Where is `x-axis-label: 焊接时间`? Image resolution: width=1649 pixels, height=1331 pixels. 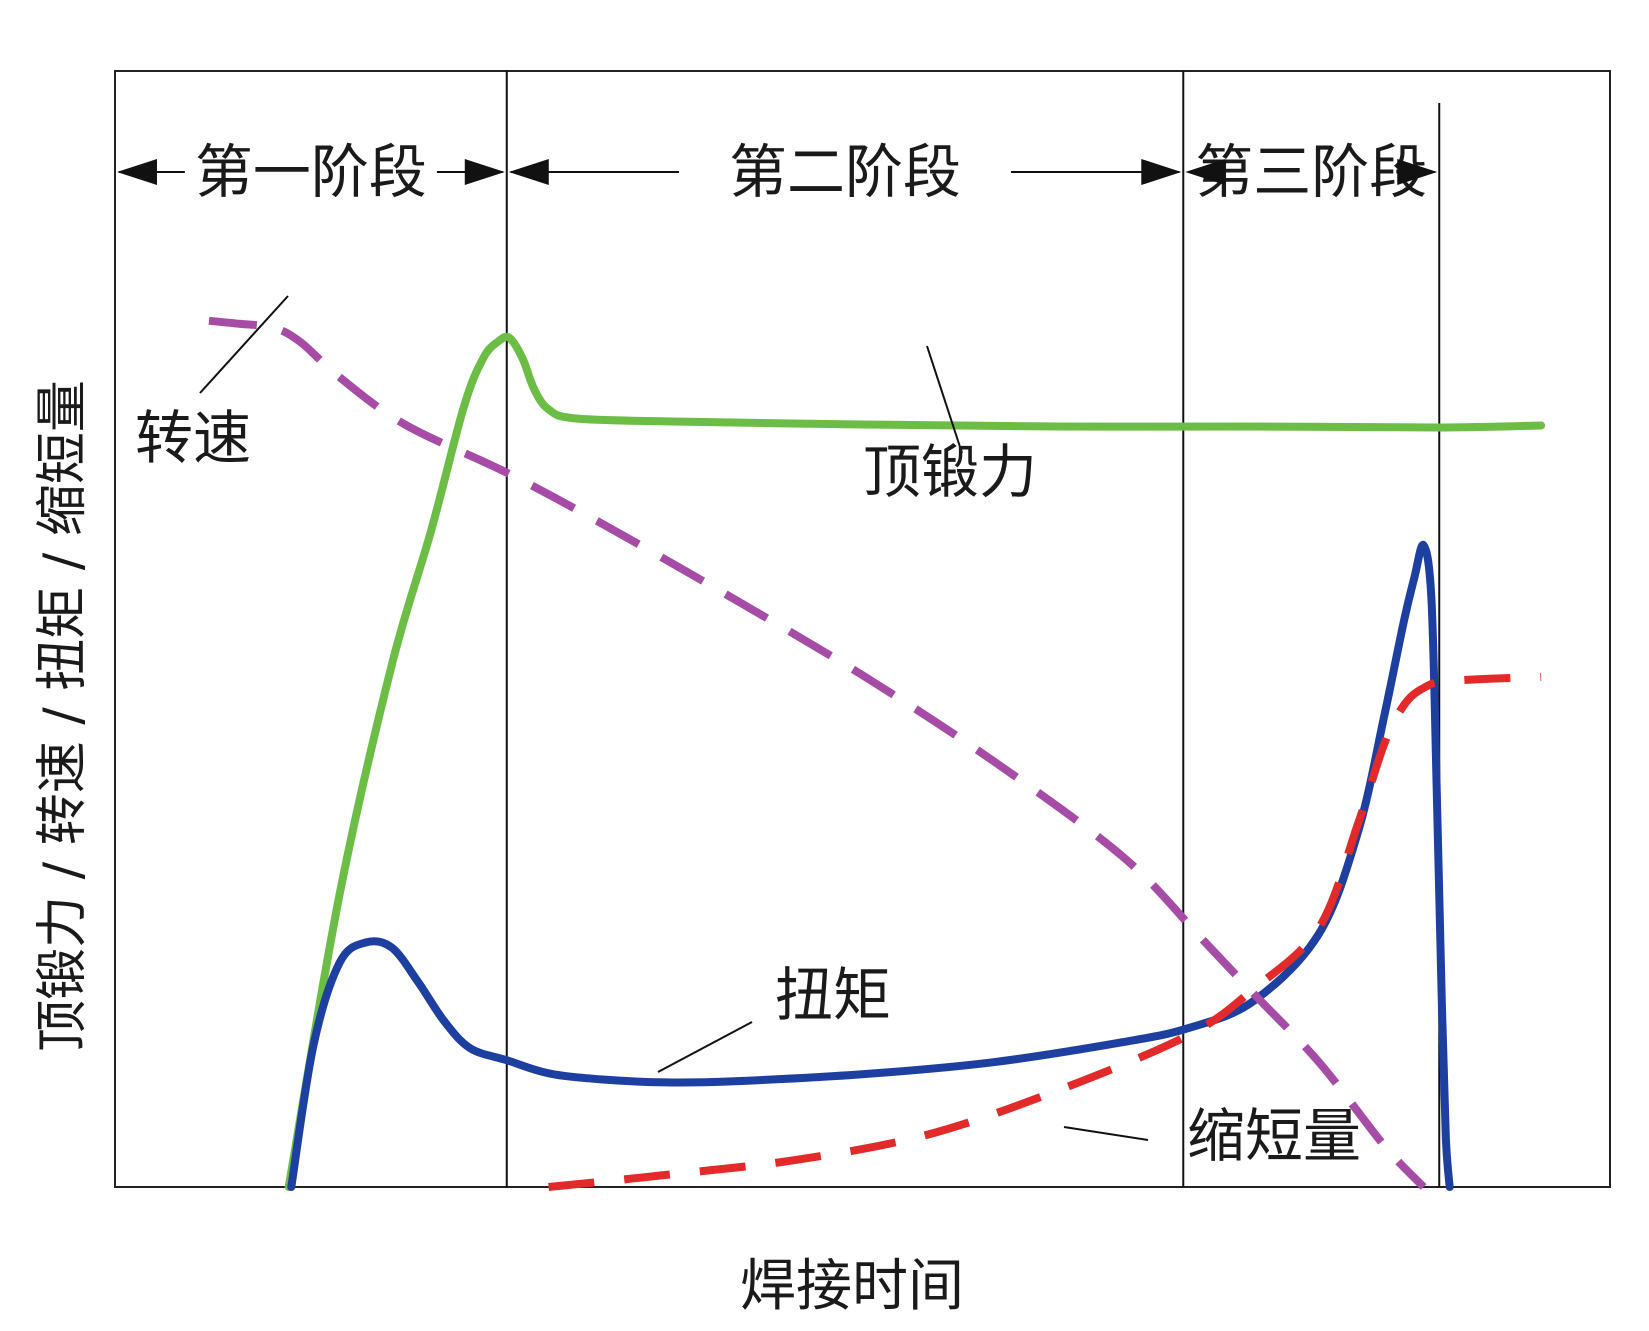
x-axis-label: 焊接时间 is located at coordinates (852, 1286).